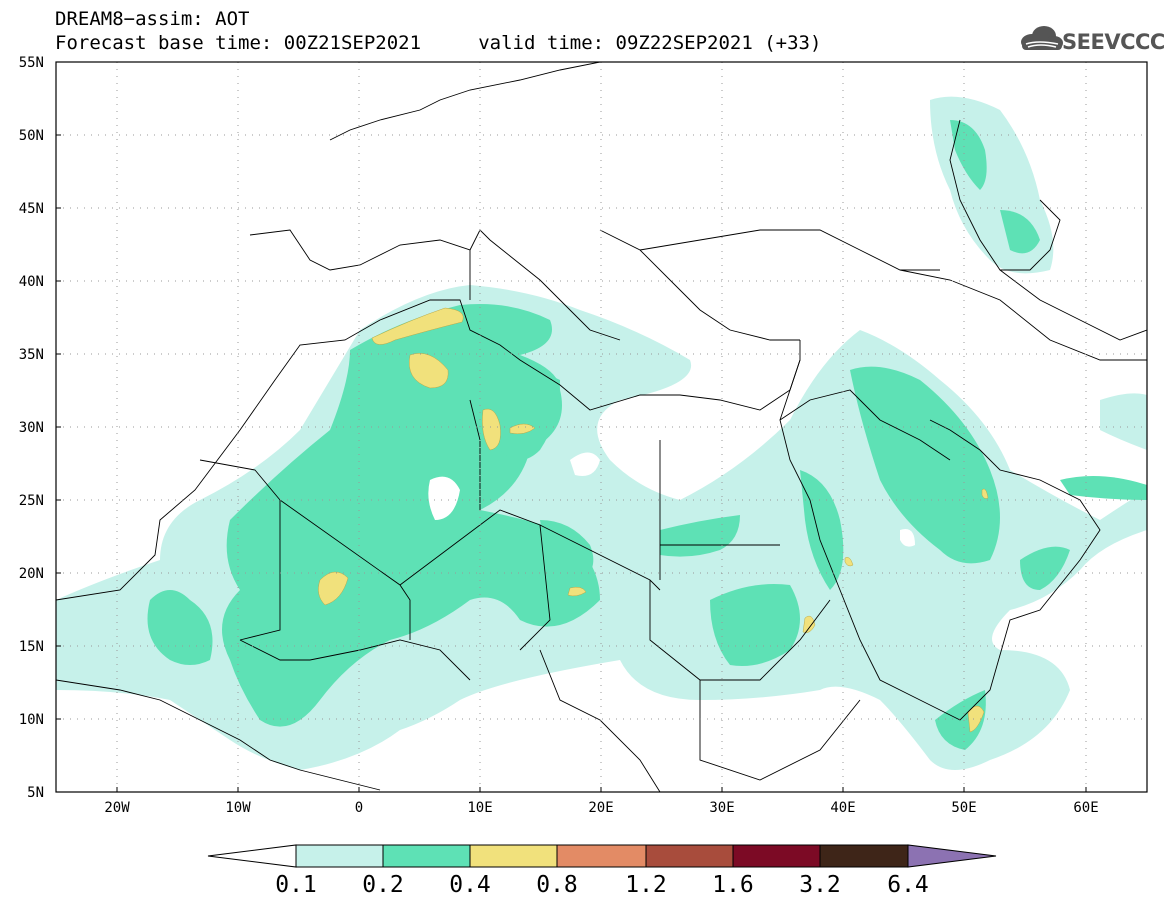 The width and height of the screenshot is (1165, 905). Describe the element at coordinates (1042, 38) in the screenshot. I see `cloud-icon` at that location.